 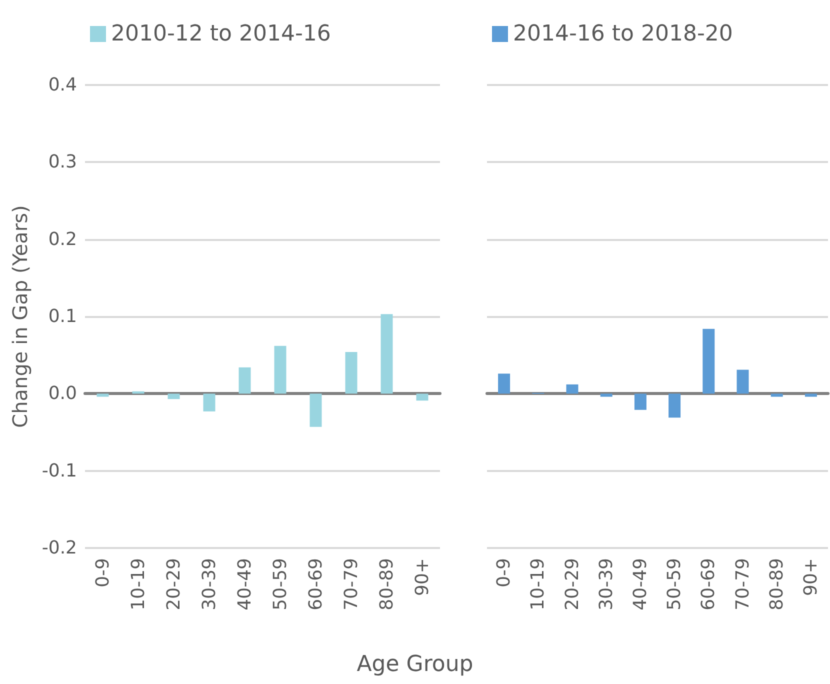 I want to click on y-tick-label: 0.2, so click(x=62, y=239).